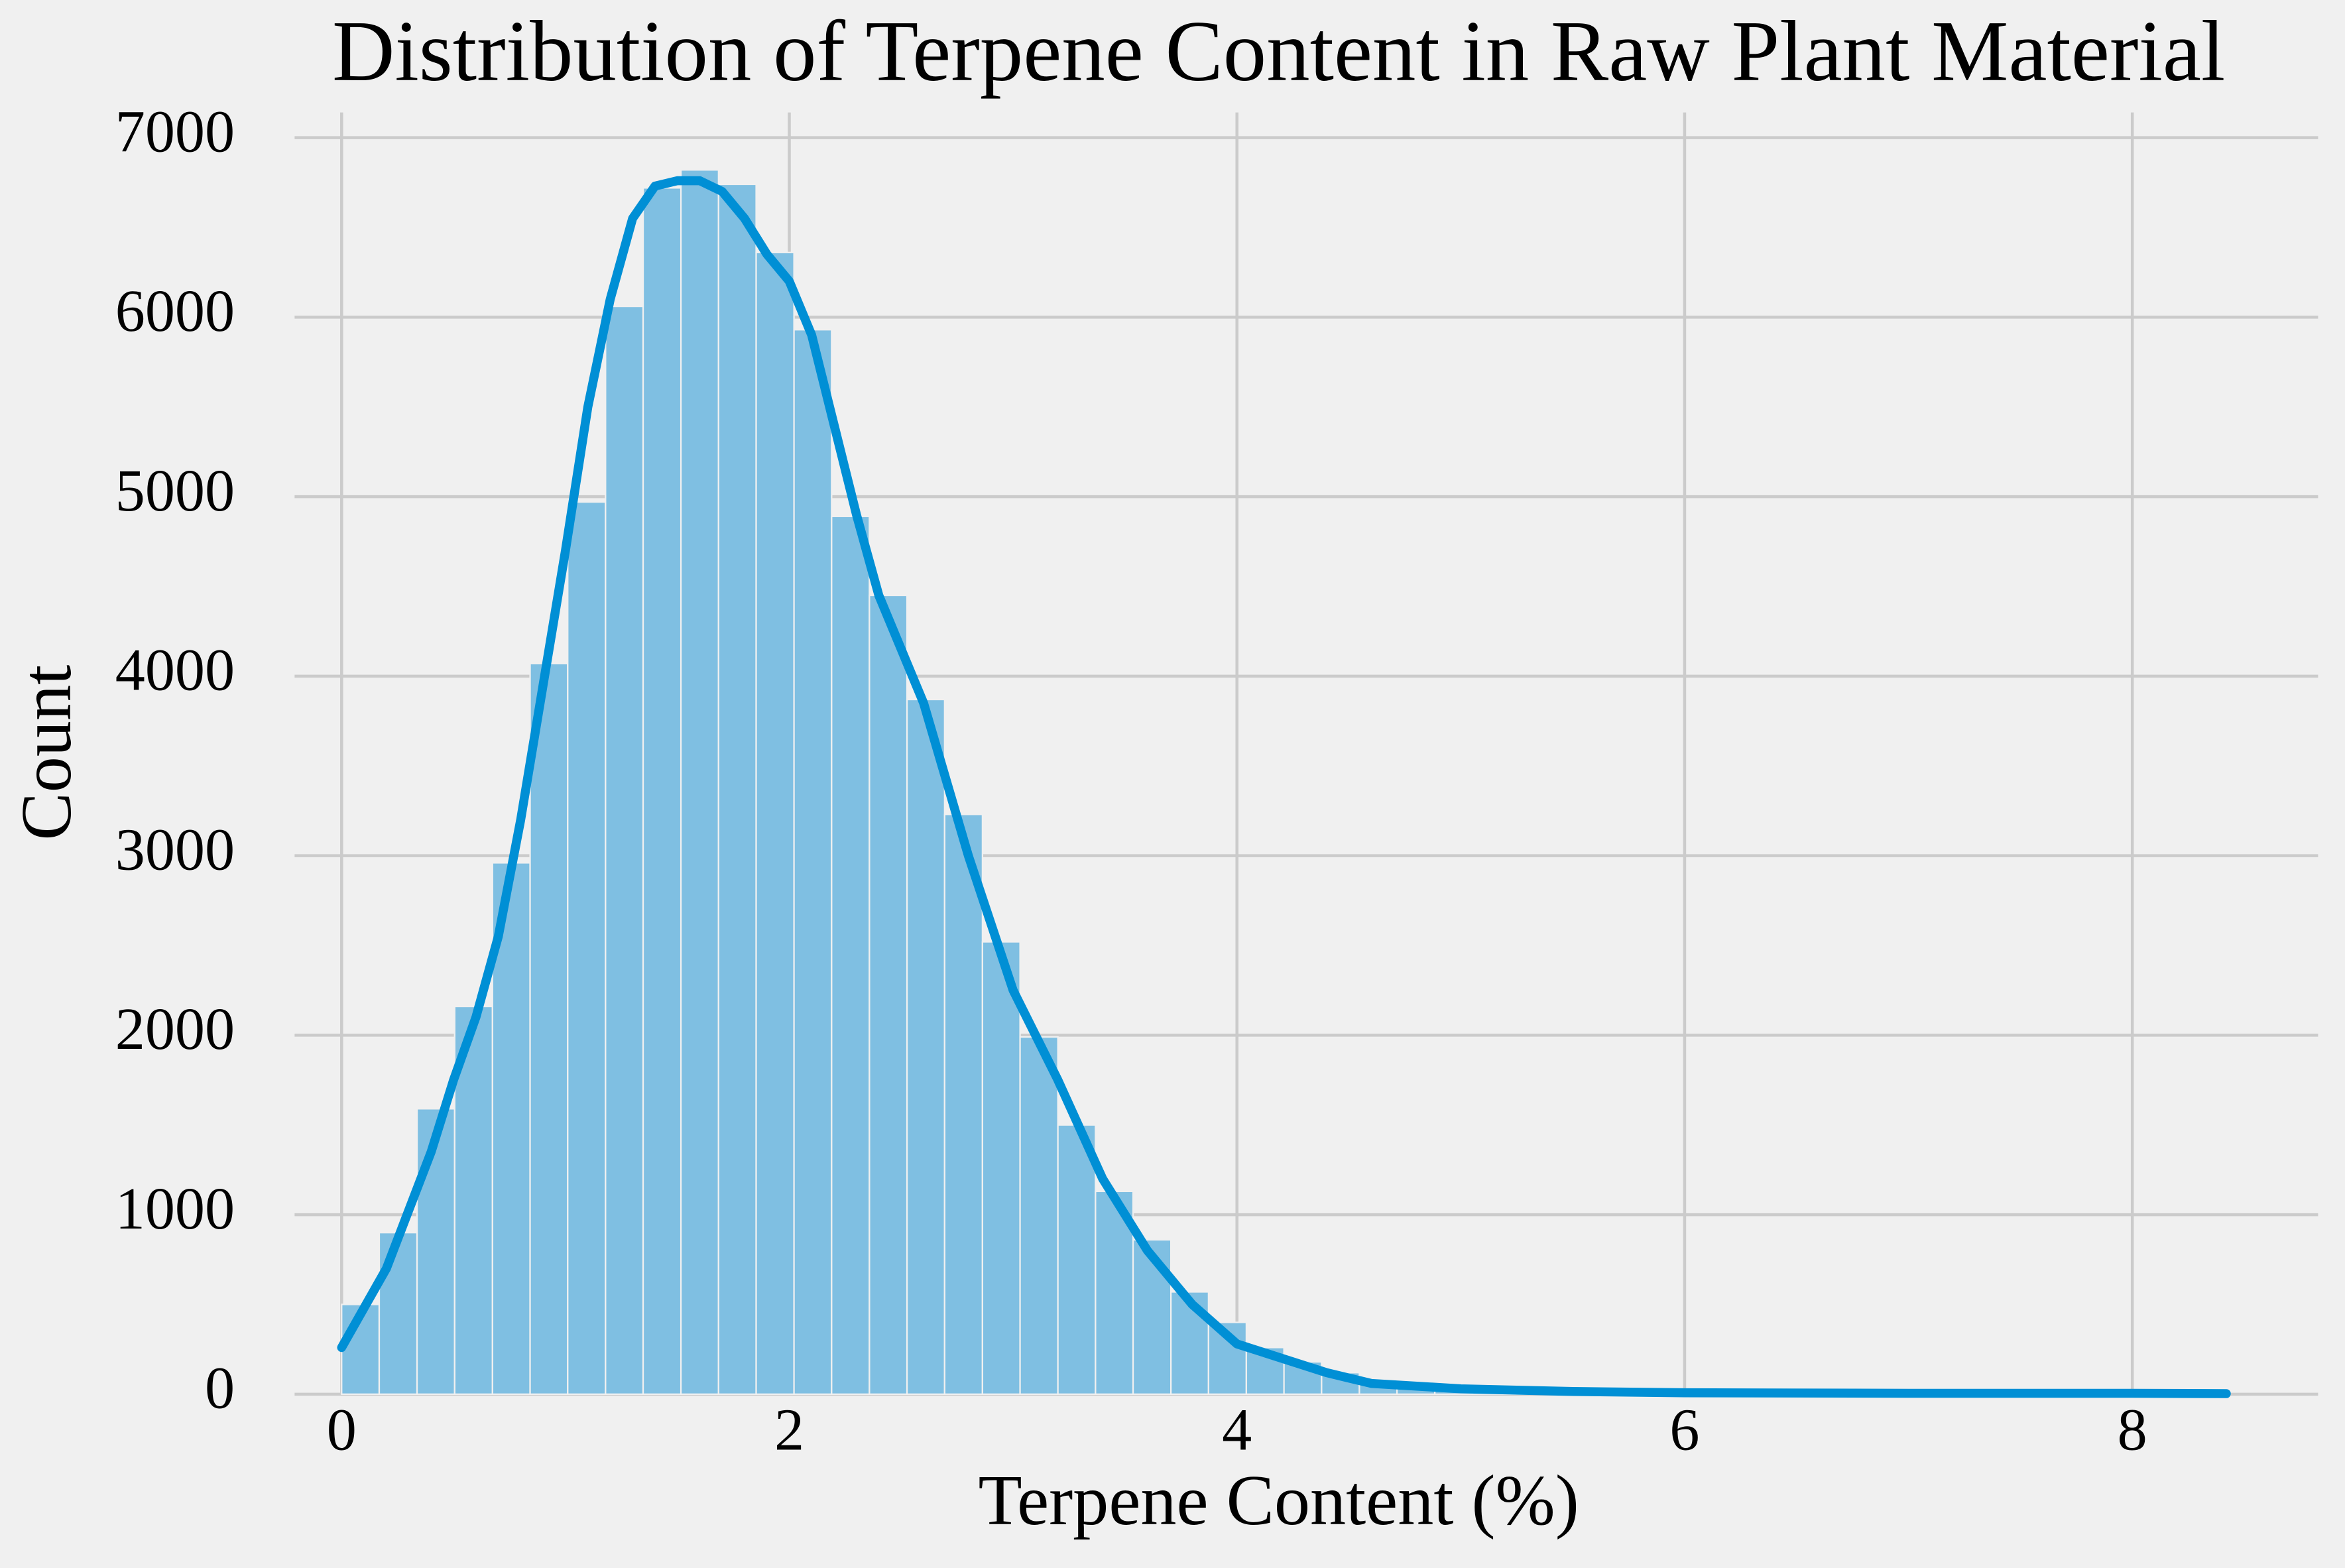  What do you see at coordinates (175, 670) in the screenshot?
I see `y-tick-label: 4000` at bounding box center [175, 670].